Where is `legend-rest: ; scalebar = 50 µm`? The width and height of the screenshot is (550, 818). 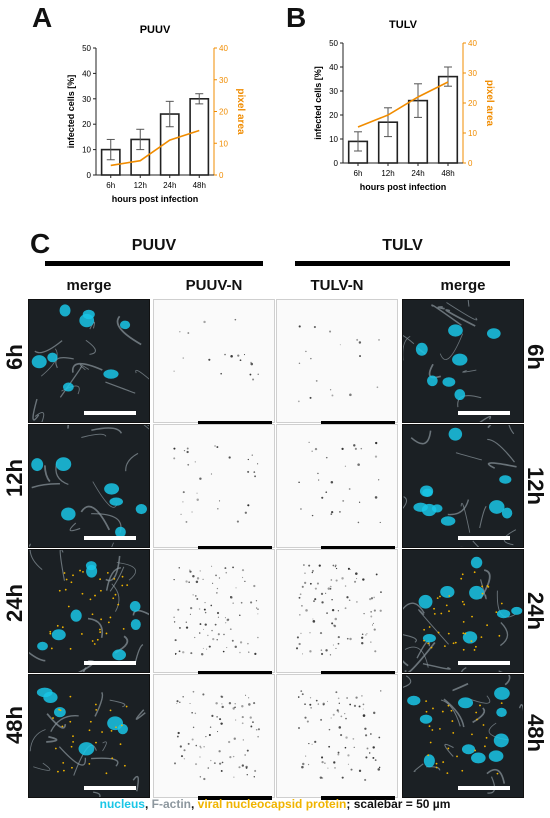 legend-rest: ; scalebar = 50 µm is located at coordinates (398, 804).